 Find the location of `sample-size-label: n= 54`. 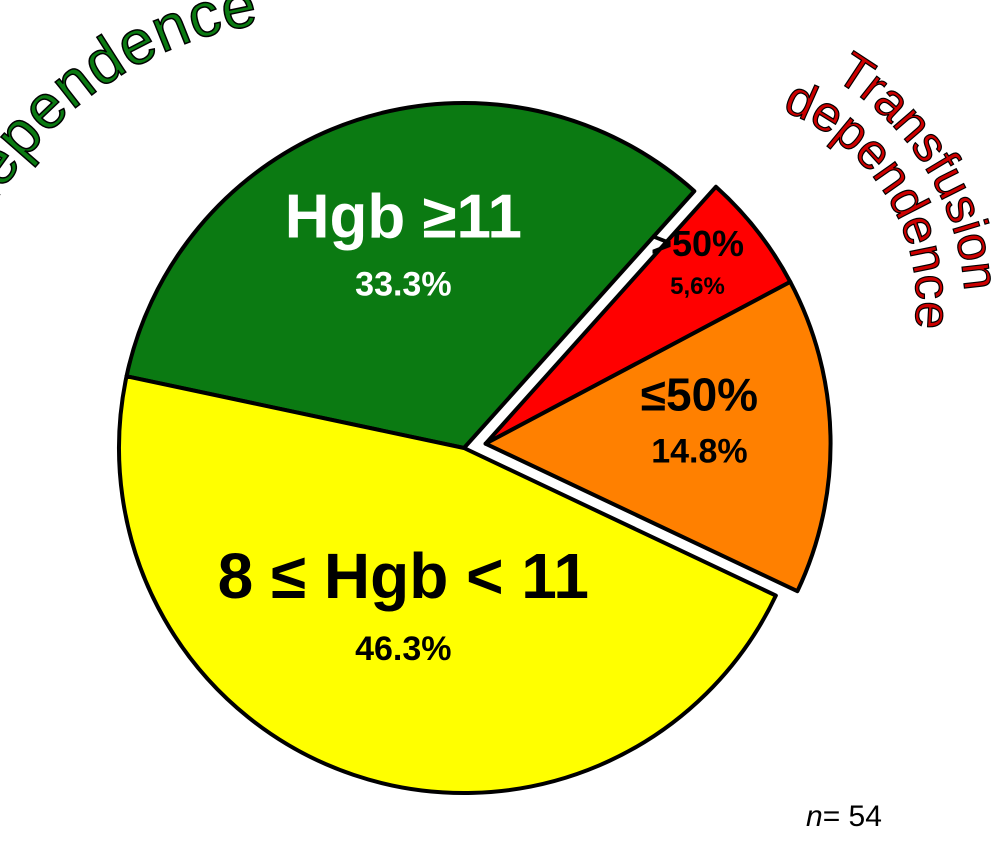

sample-size-label: n= 54 is located at coordinates (844, 817).